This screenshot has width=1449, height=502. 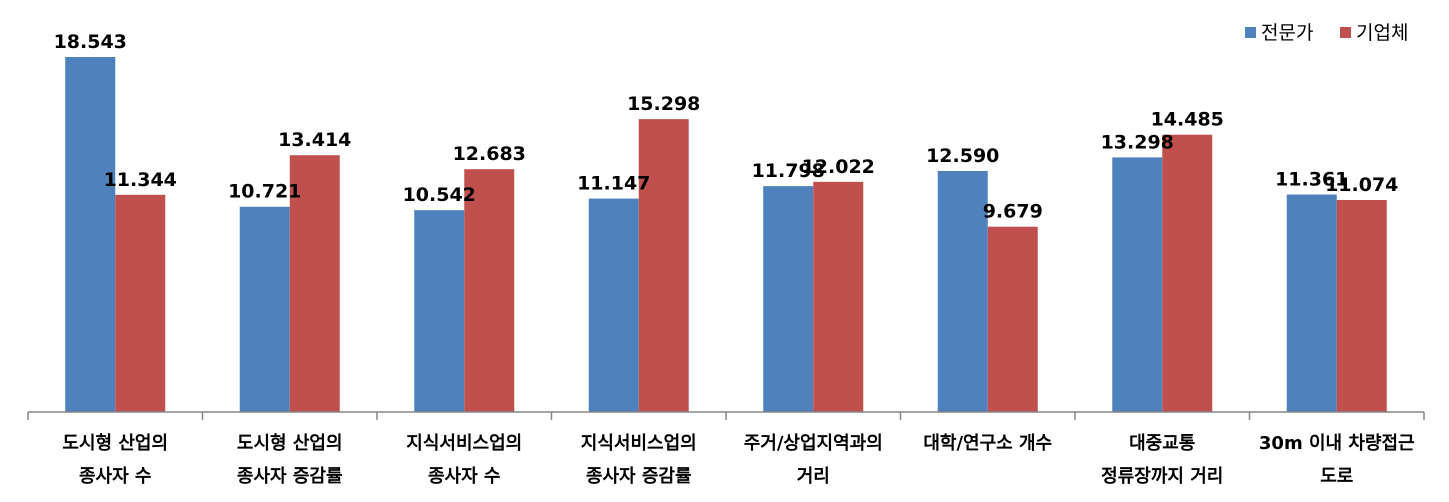 What do you see at coordinates (788, 171) in the screenshot?
I see `data-label-expert-4: 11.798` at bounding box center [788, 171].